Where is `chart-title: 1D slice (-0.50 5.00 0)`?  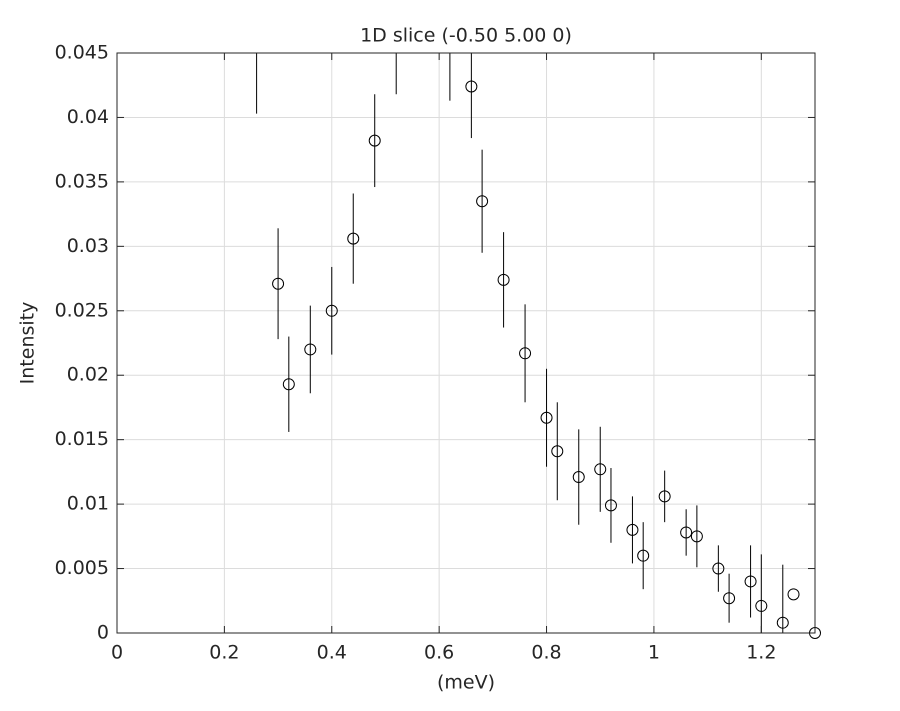 chart-title: 1D slice (-0.50 5.00 0) is located at coordinates (466, 36).